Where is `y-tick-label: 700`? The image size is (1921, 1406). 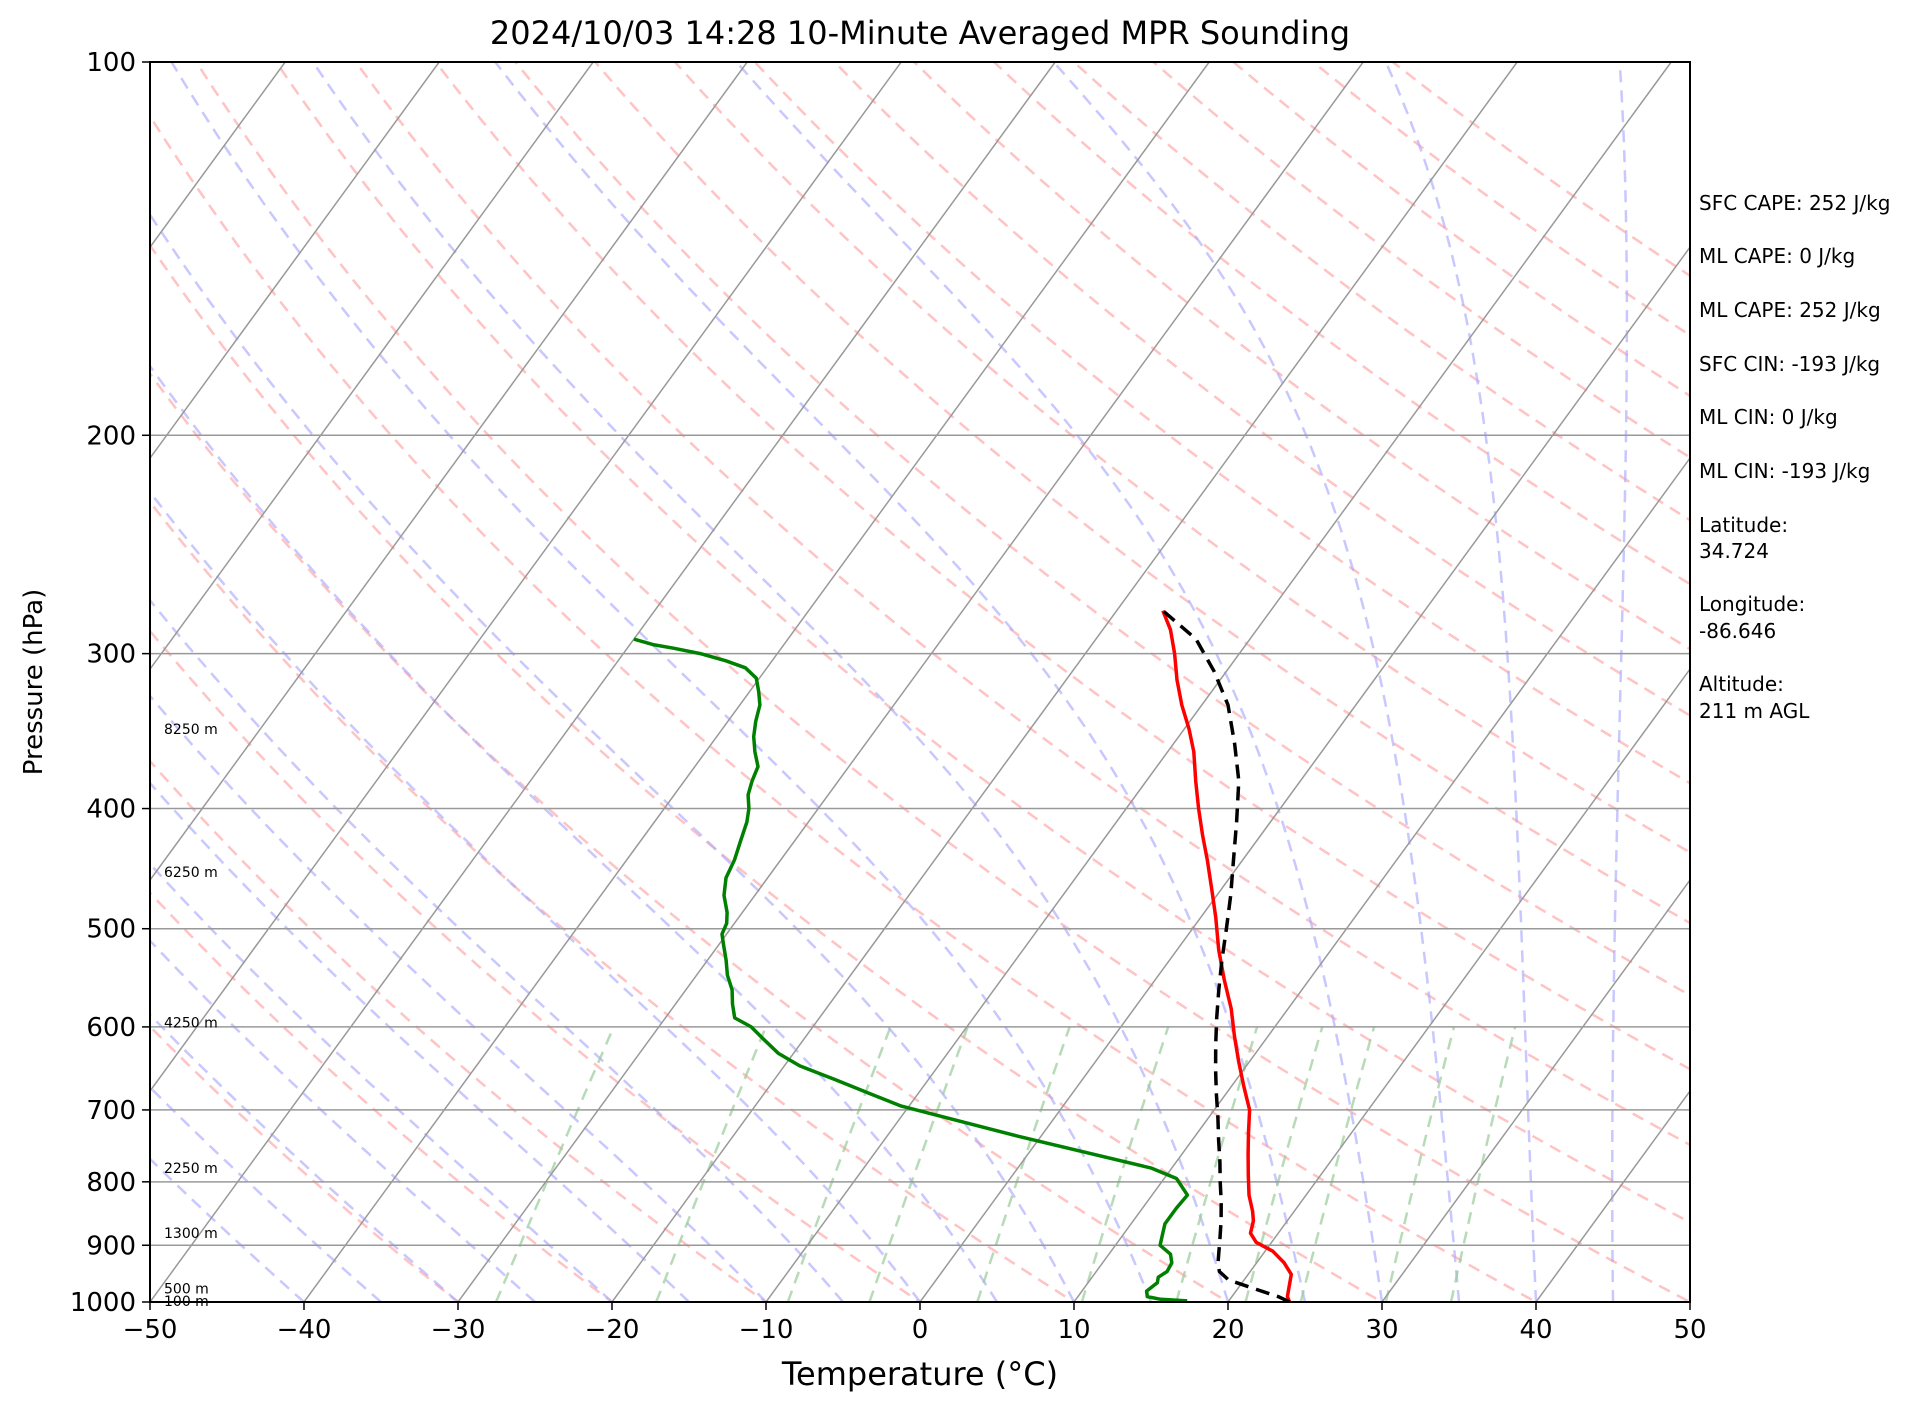 y-tick-label: 700 is located at coordinates (111, 1111).